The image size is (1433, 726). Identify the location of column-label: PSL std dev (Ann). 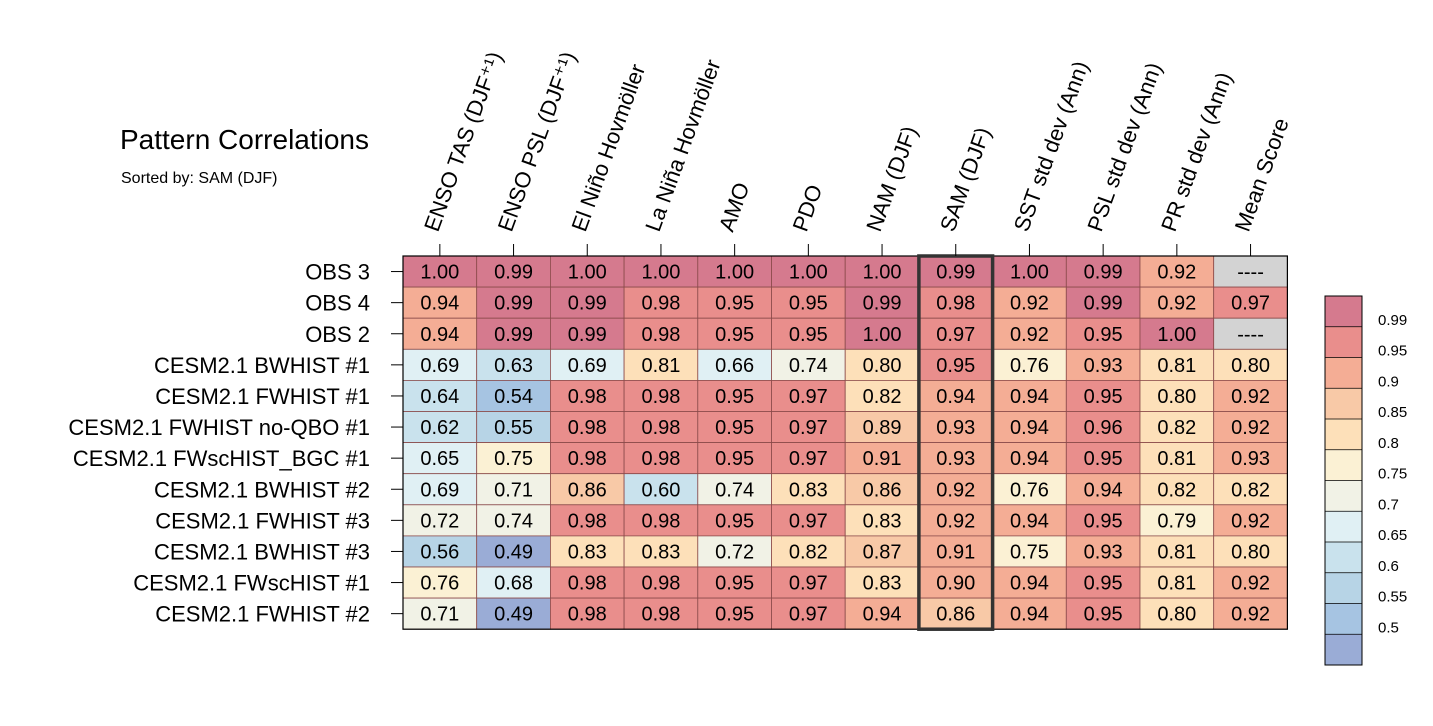
(1124, 147).